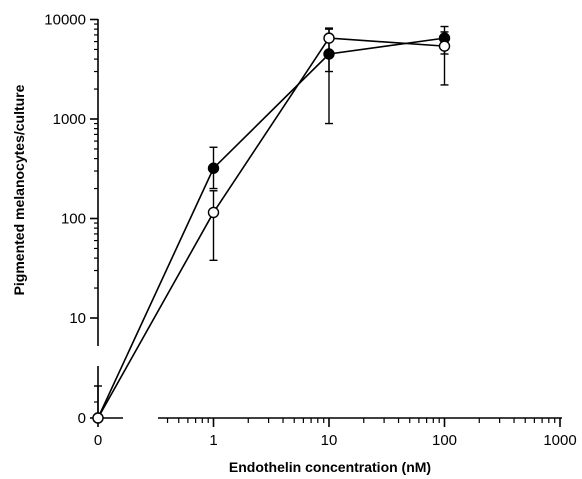 Image resolution: width=582 pixels, height=479 pixels. Describe the element at coordinates (444, 440) in the screenshot. I see `x-tick-label: 100` at that location.